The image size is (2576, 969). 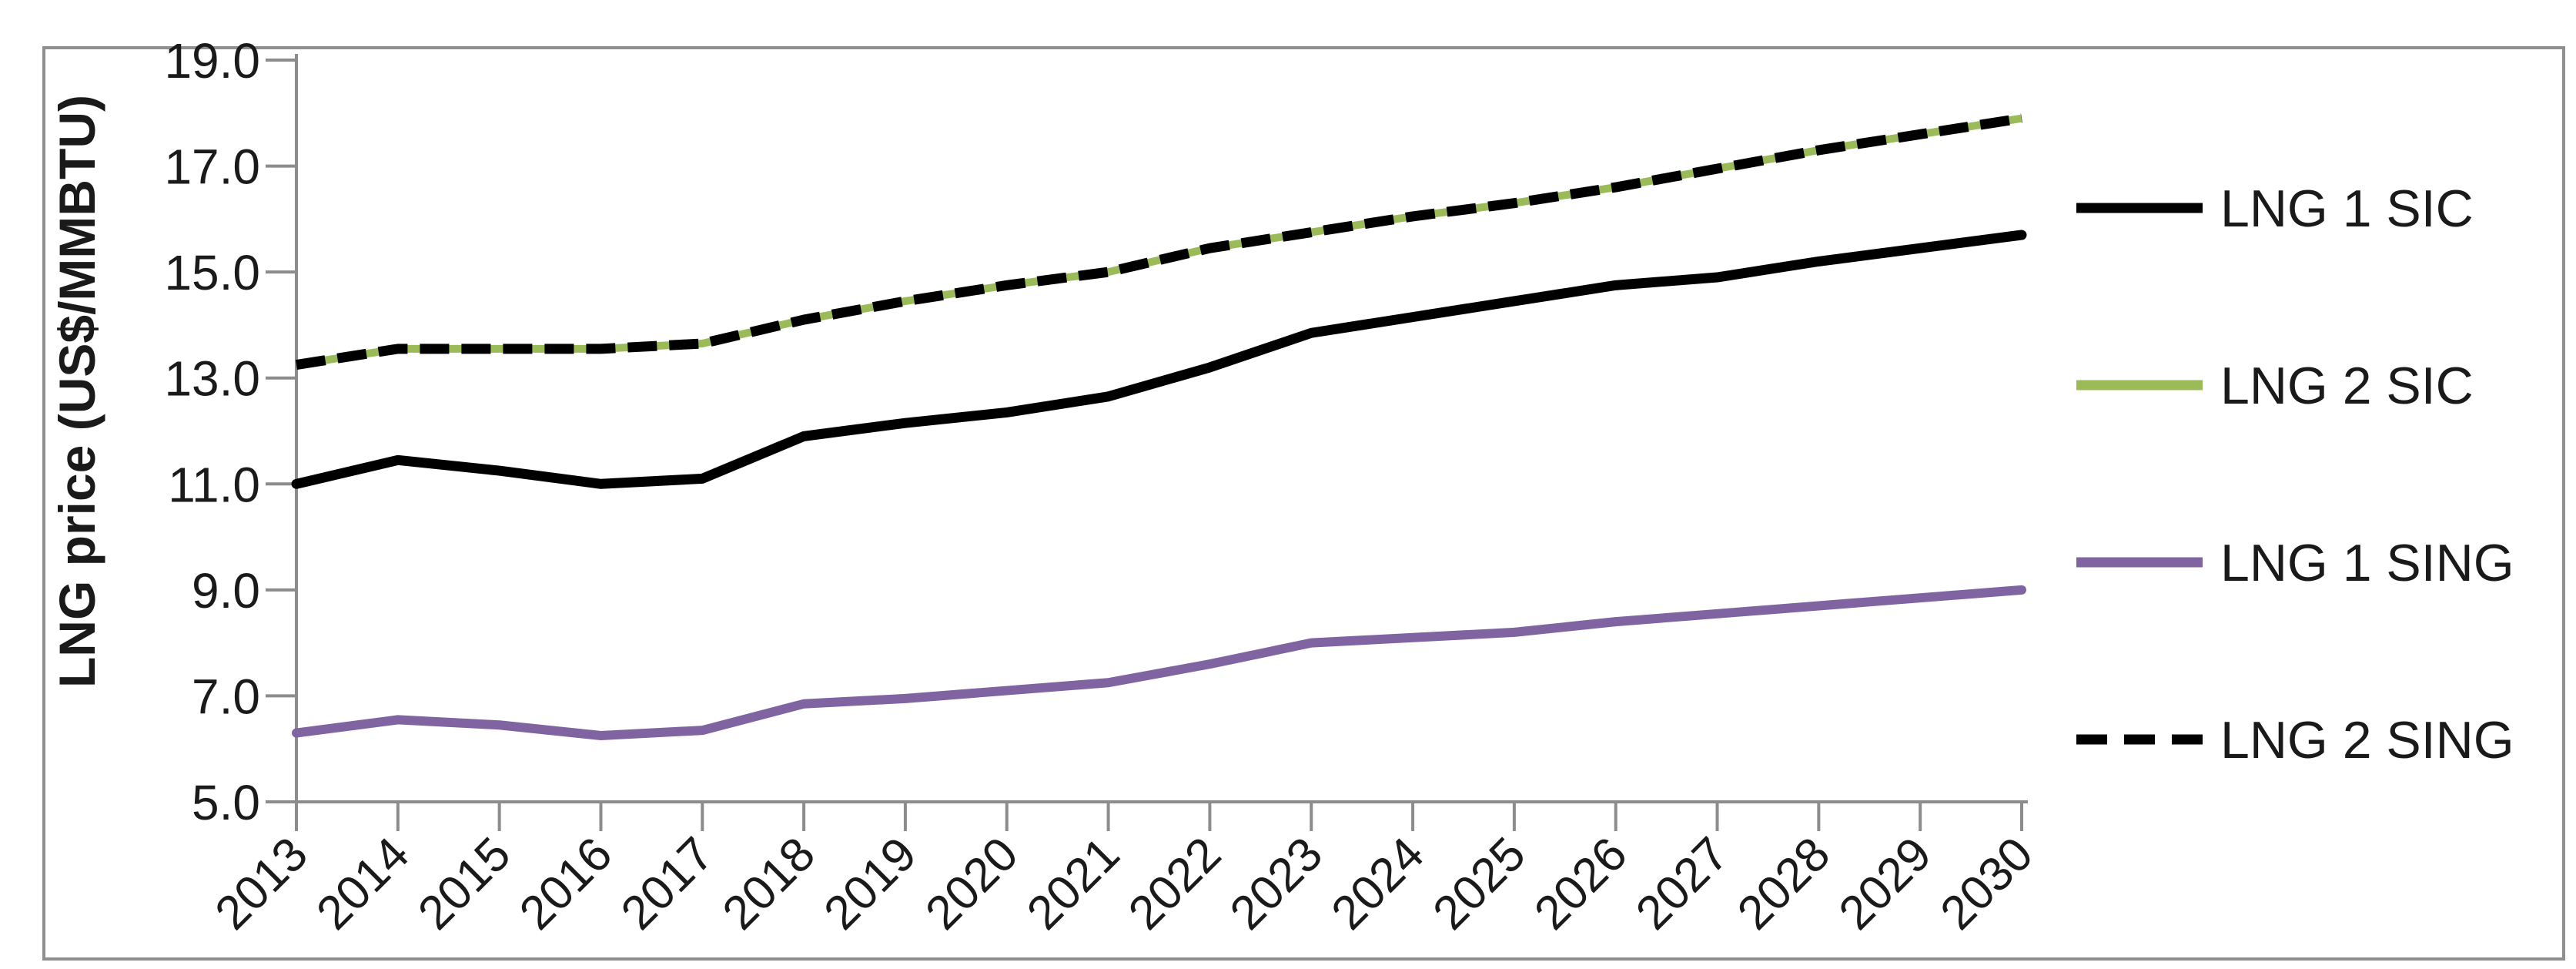 What do you see at coordinates (212, 61) in the screenshot?
I see `y-tick-label: 19.0` at bounding box center [212, 61].